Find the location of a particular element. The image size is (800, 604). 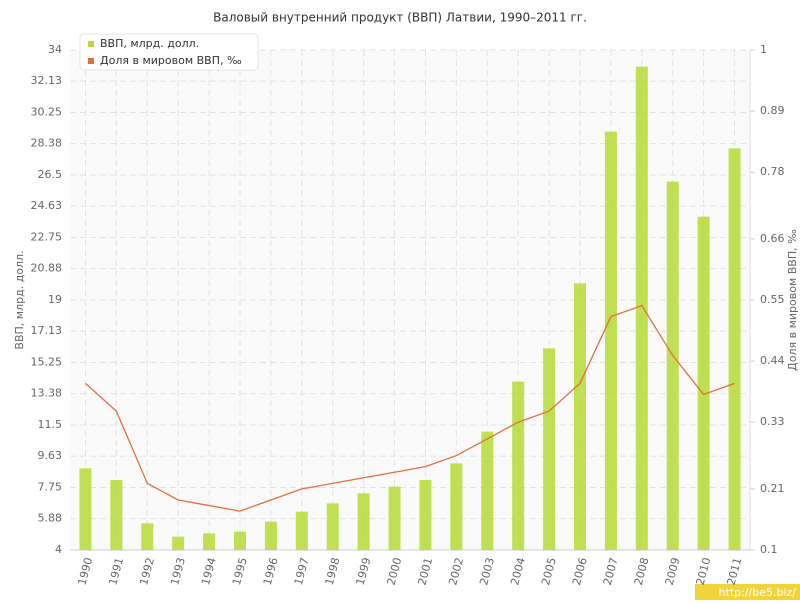

y2-tick-label: 0.33 is located at coordinates (772, 421).